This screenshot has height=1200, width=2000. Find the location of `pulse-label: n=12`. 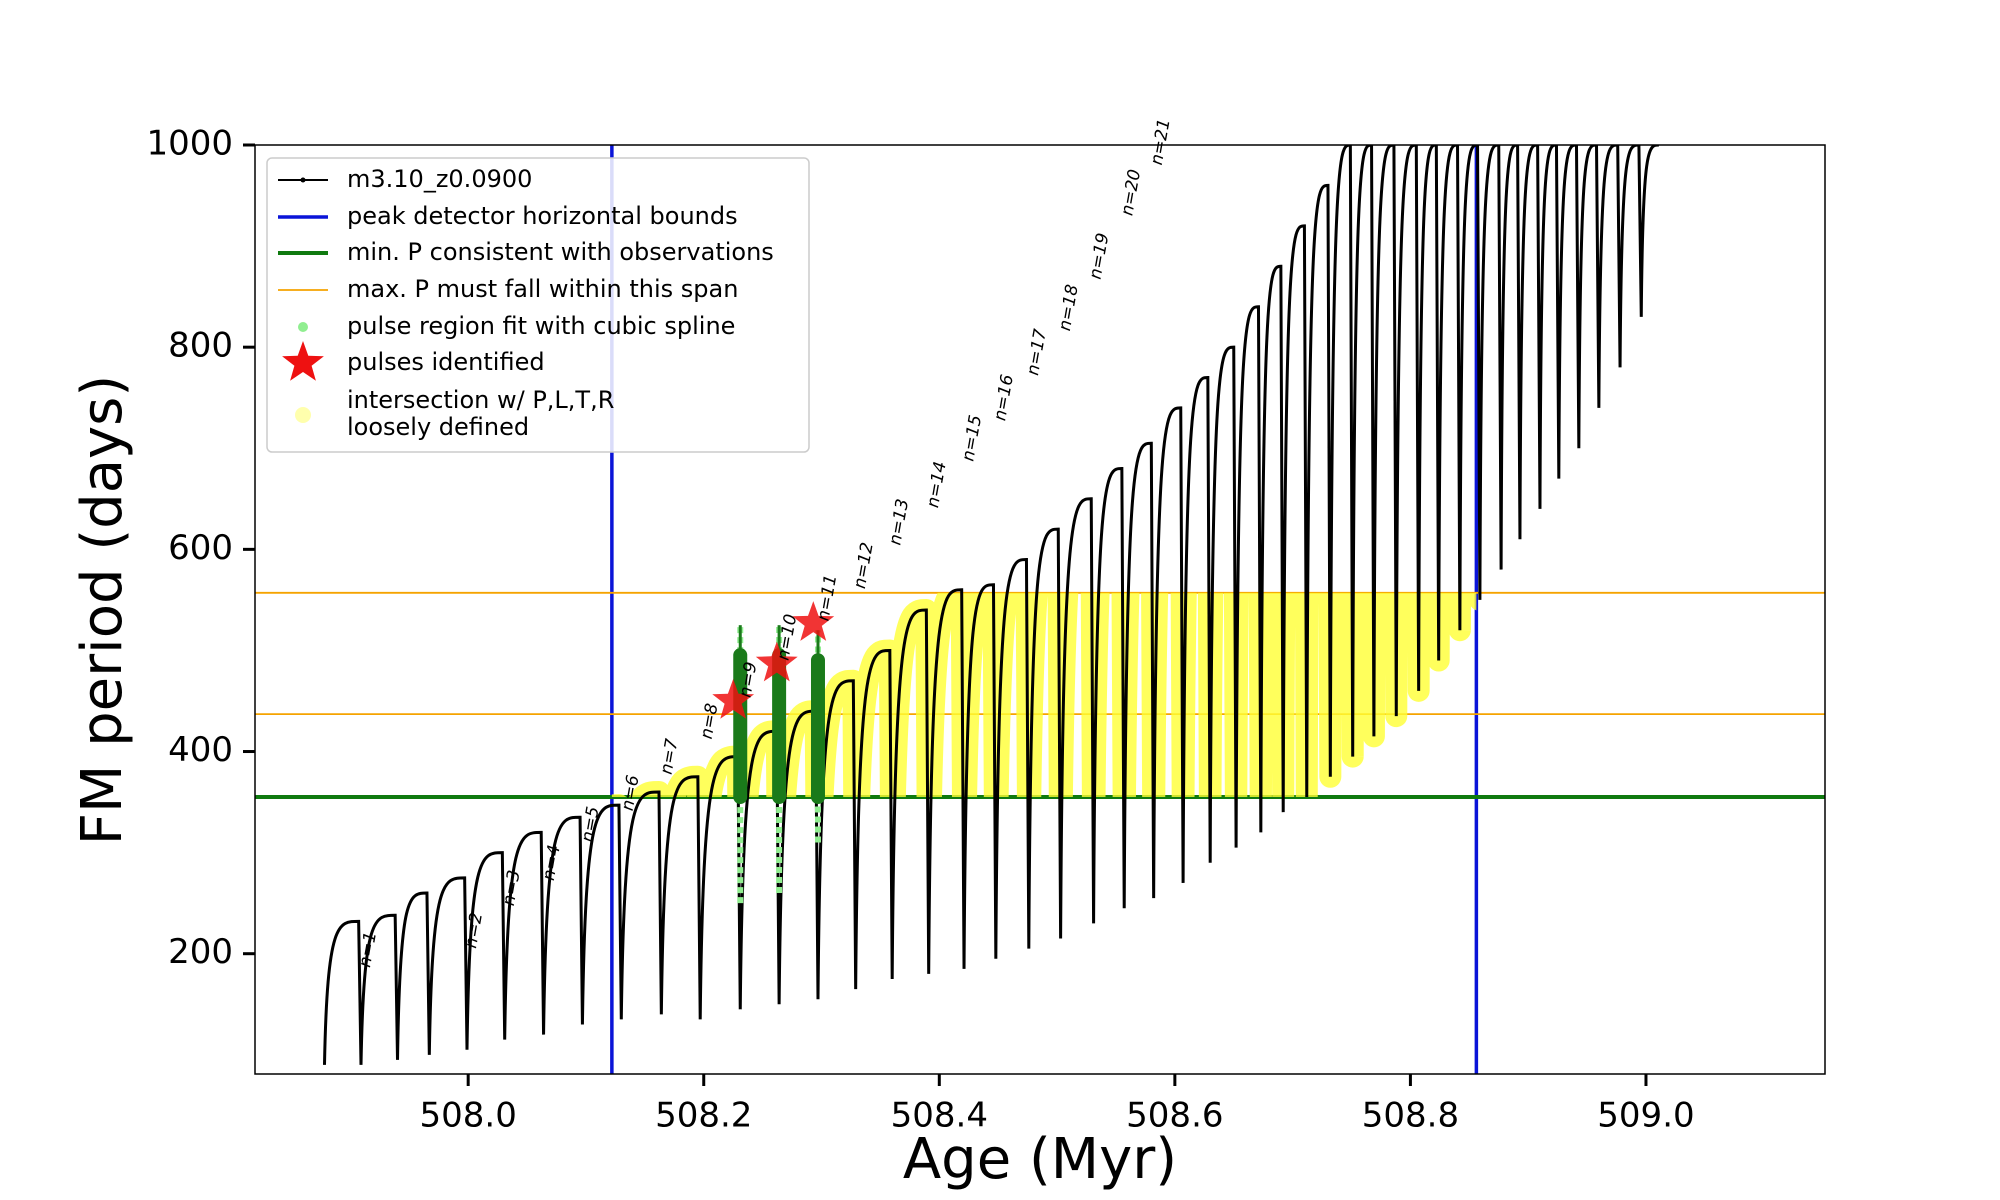

pulse-label: n=12 is located at coordinates (864, 565).